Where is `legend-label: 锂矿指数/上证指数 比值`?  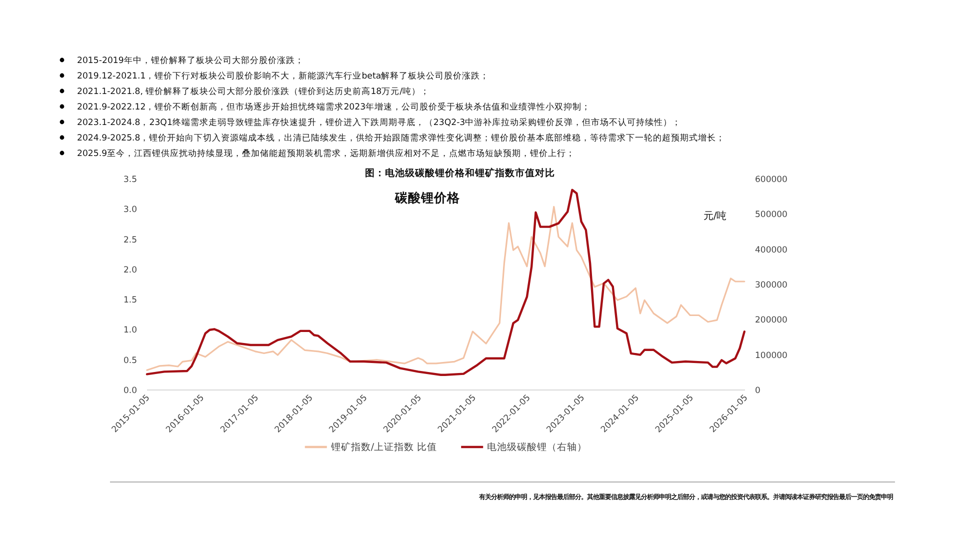 legend-label: 锂矿指数/上证指数 比值 is located at coordinates (384, 447).